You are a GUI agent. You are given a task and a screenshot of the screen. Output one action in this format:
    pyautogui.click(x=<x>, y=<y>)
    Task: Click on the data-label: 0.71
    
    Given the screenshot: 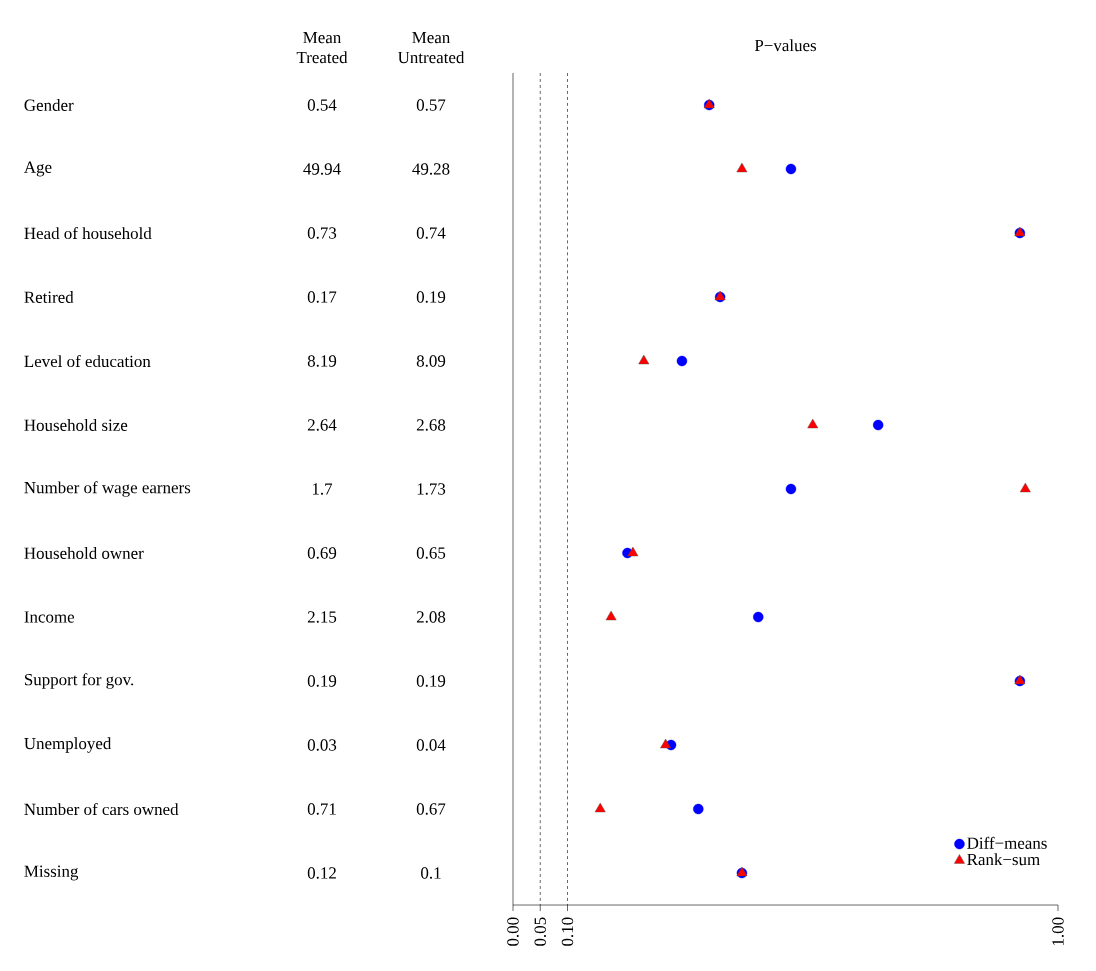 What is the action you would take?
    pyautogui.click(x=321, y=809)
    